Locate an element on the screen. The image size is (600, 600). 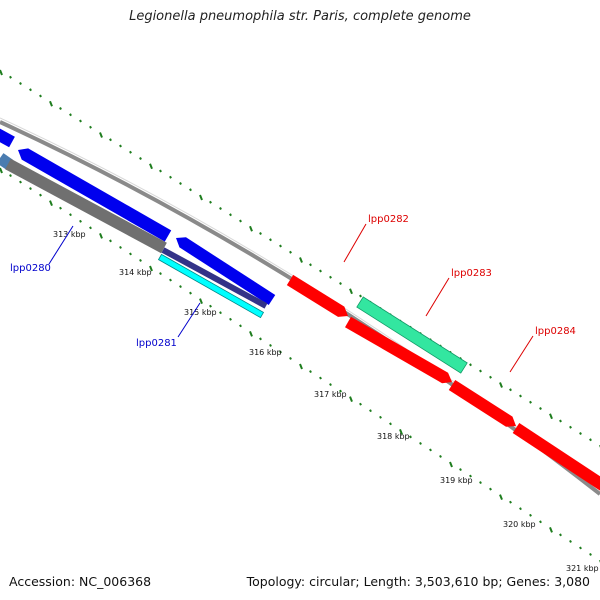
gene-label-lpp0280: lpp0280 is located at coordinates (30, 268).